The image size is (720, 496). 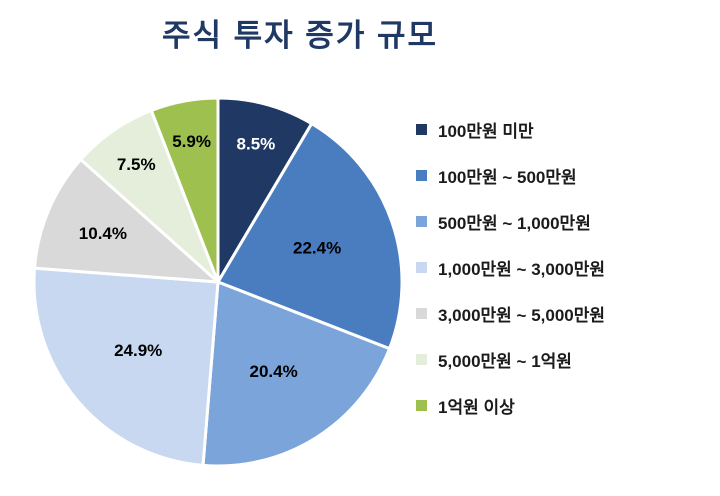 What do you see at coordinates (273, 371) in the screenshot?
I see `slice-percent-label-2: 20.4%` at bounding box center [273, 371].